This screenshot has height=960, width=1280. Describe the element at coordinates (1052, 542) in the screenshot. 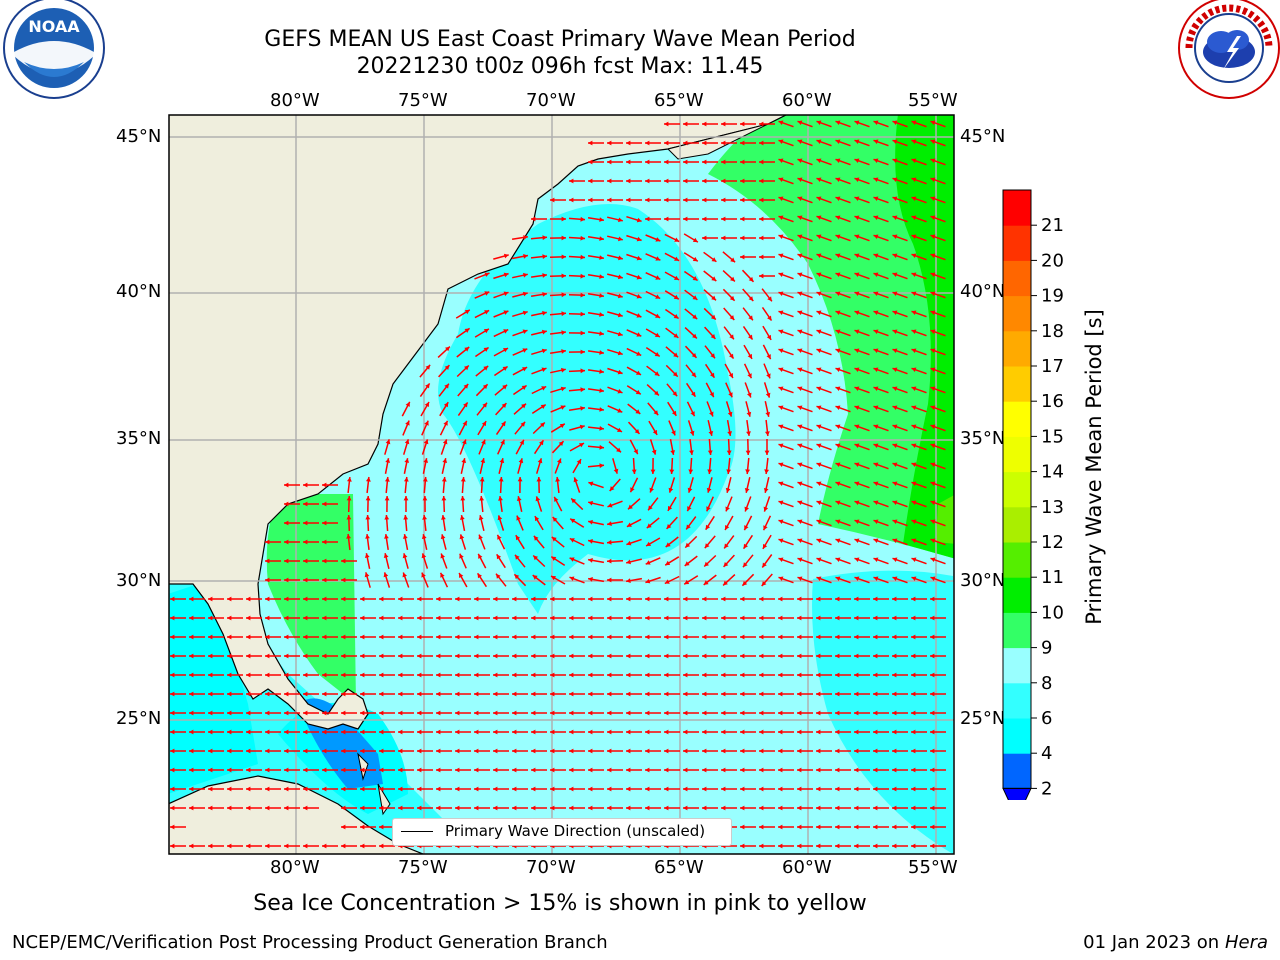

I see `colorbar-tick-label: 12` at that location.